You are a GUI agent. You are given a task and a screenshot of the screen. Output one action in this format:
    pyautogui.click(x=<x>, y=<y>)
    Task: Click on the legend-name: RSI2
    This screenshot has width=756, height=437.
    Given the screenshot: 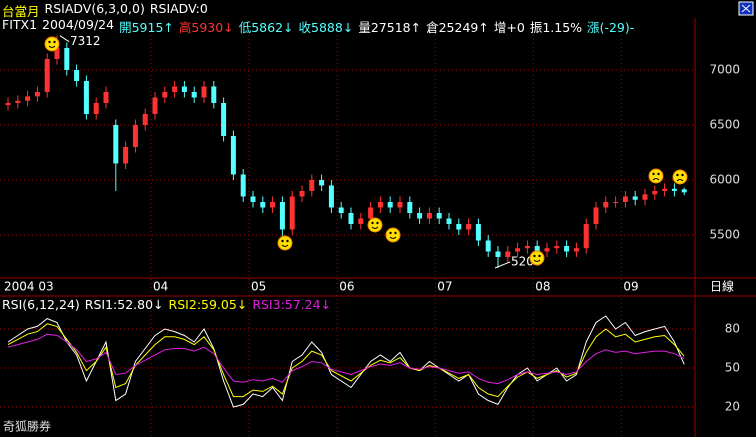 What is the action you would take?
    pyautogui.click(x=182, y=304)
    